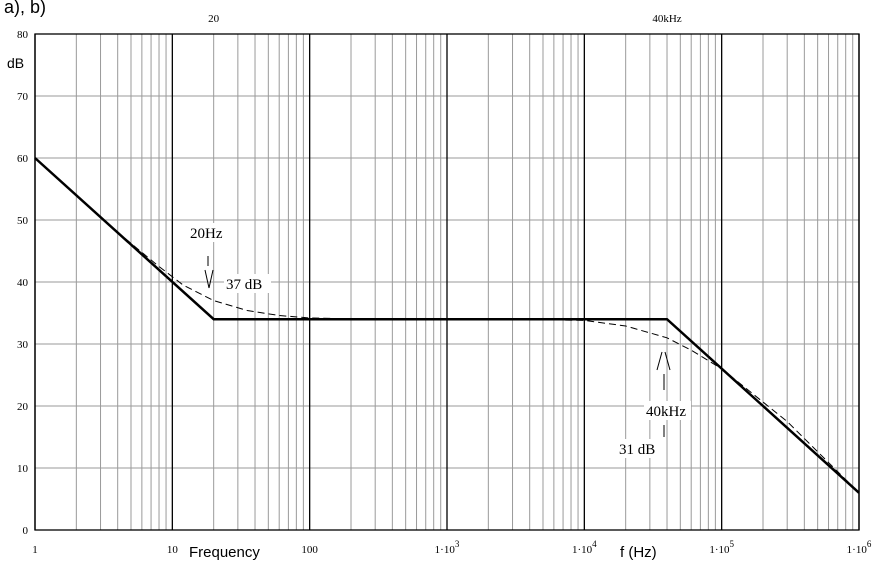  Describe the element at coordinates (23, 35) in the screenshot. I see `y-tick-label: 80` at that location.